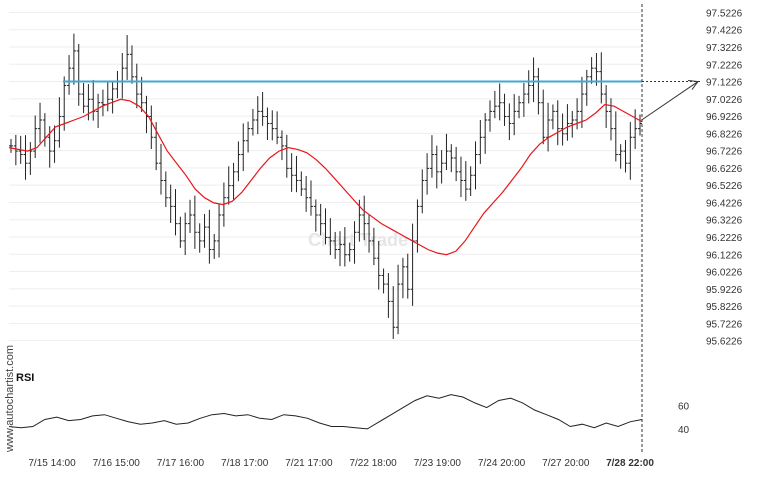  I want to click on time-tick-label: 7/18 17:00, so click(245, 463).